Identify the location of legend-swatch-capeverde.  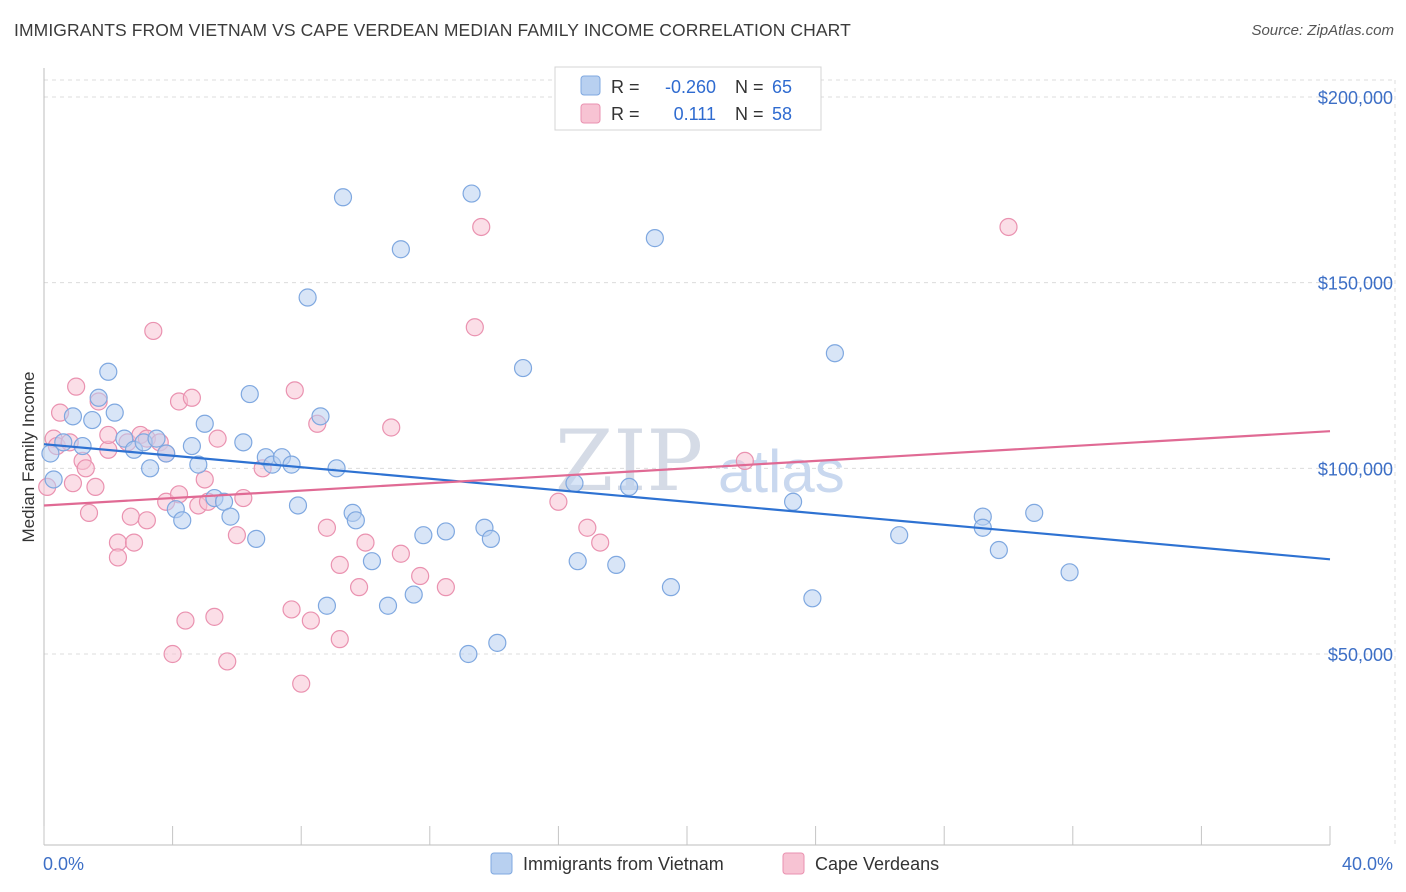
(590, 113).